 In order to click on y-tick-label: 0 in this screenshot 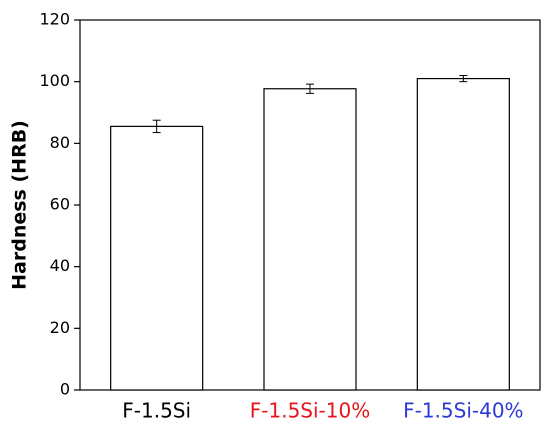, I will do `click(65, 389)`.